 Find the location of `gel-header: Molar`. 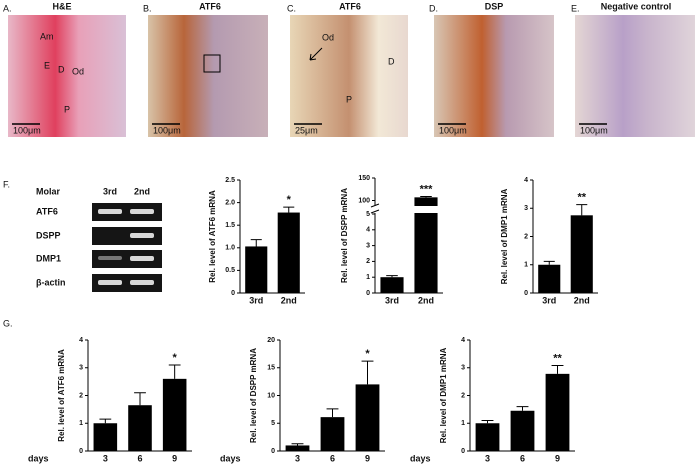

gel-header: Molar is located at coordinates (48, 191).